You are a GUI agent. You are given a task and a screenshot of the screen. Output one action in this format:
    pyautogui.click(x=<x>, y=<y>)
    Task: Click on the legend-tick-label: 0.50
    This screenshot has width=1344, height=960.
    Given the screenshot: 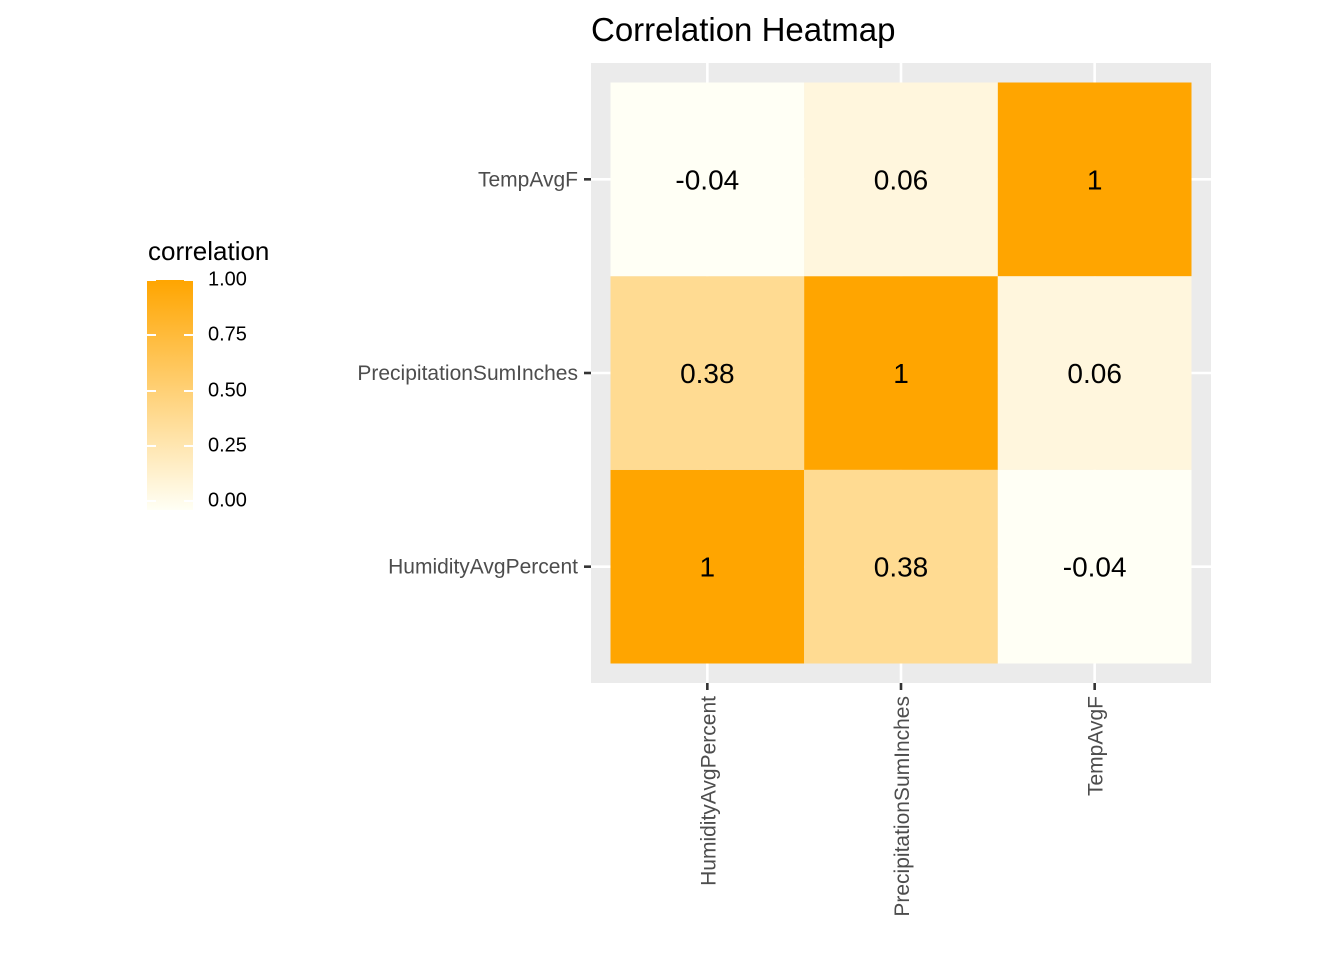 What is the action you would take?
    pyautogui.click(x=227, y=390)
    